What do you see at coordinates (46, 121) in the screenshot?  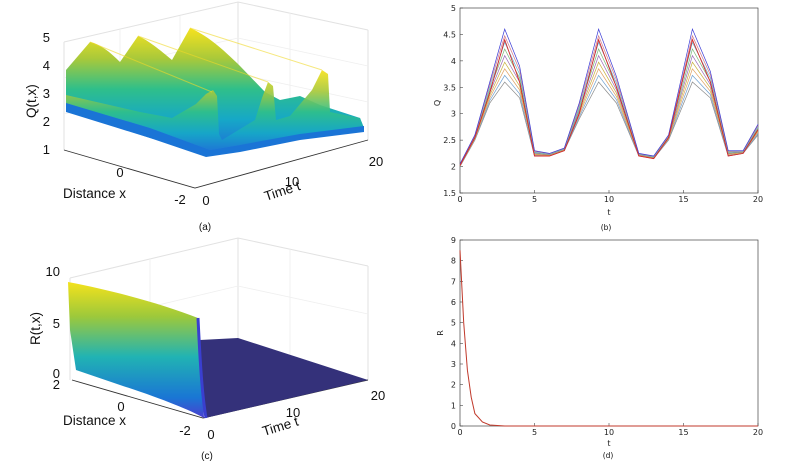 I see `a-ztick-2: 2` at bounding box center [46, 121].